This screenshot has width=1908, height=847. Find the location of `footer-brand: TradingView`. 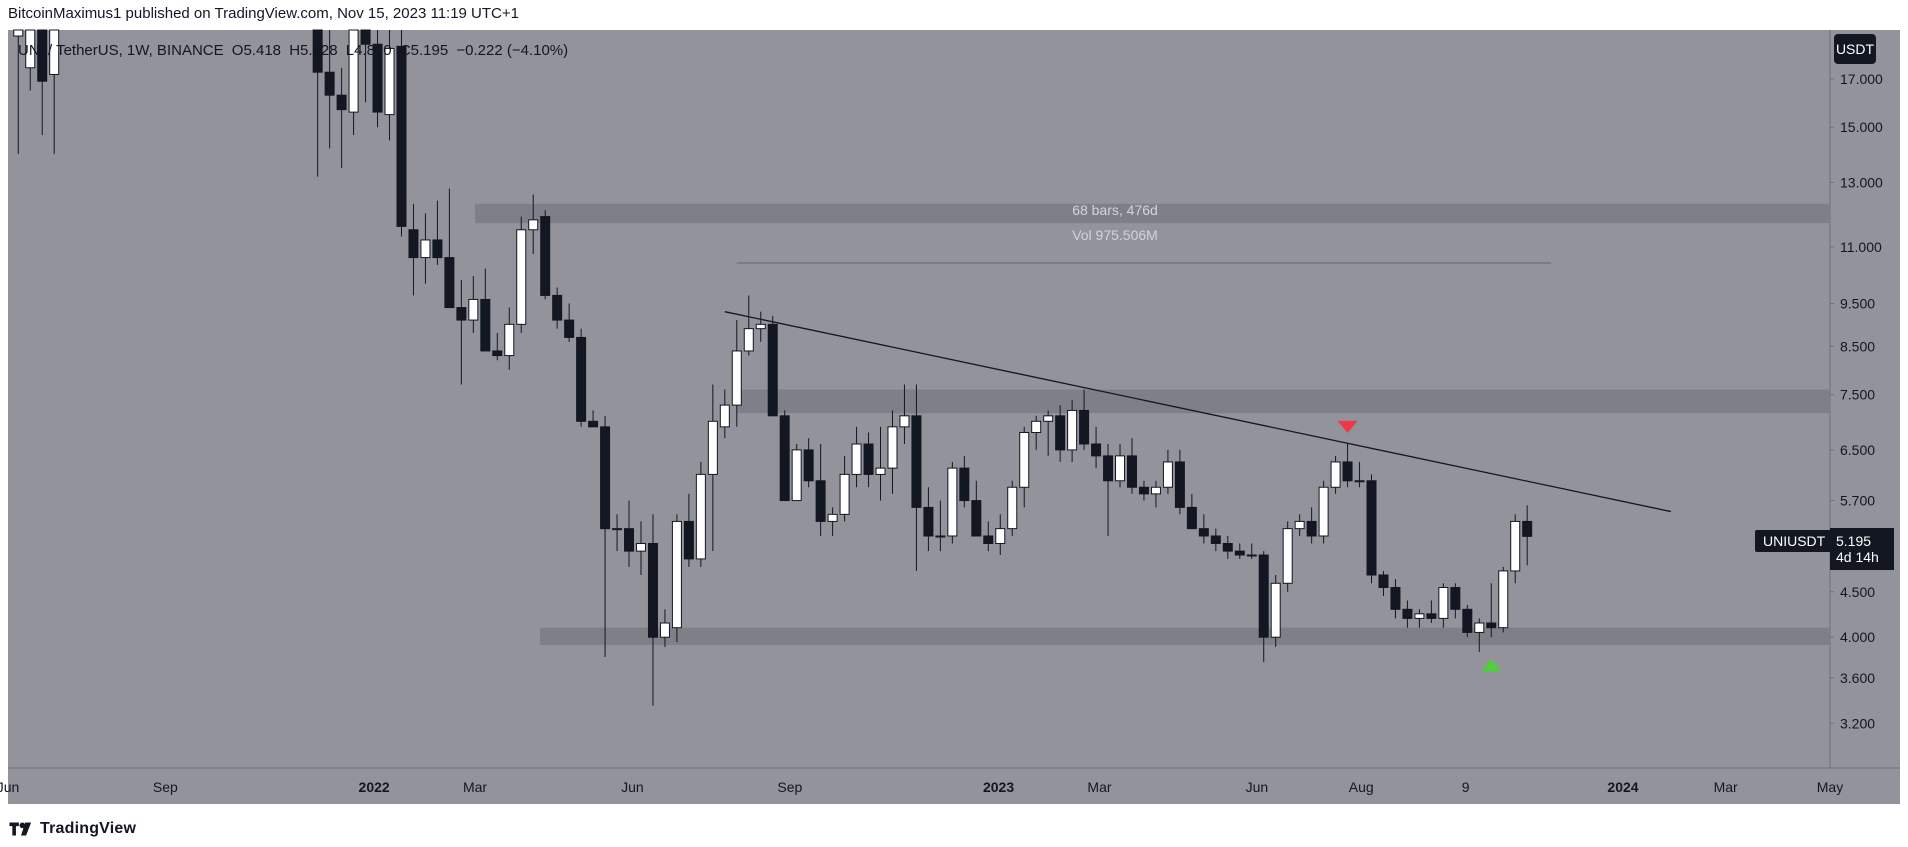

footer-brand: TradingView is located at coordinates (88, 828).